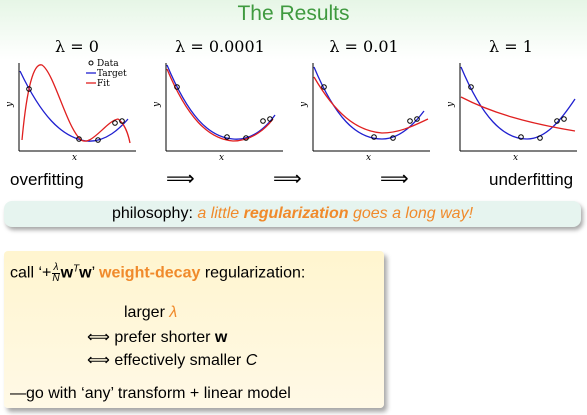  Describe the element at coordinates (253, 273) in the screenshot. I see `call-suffix: regularization:` at that location.